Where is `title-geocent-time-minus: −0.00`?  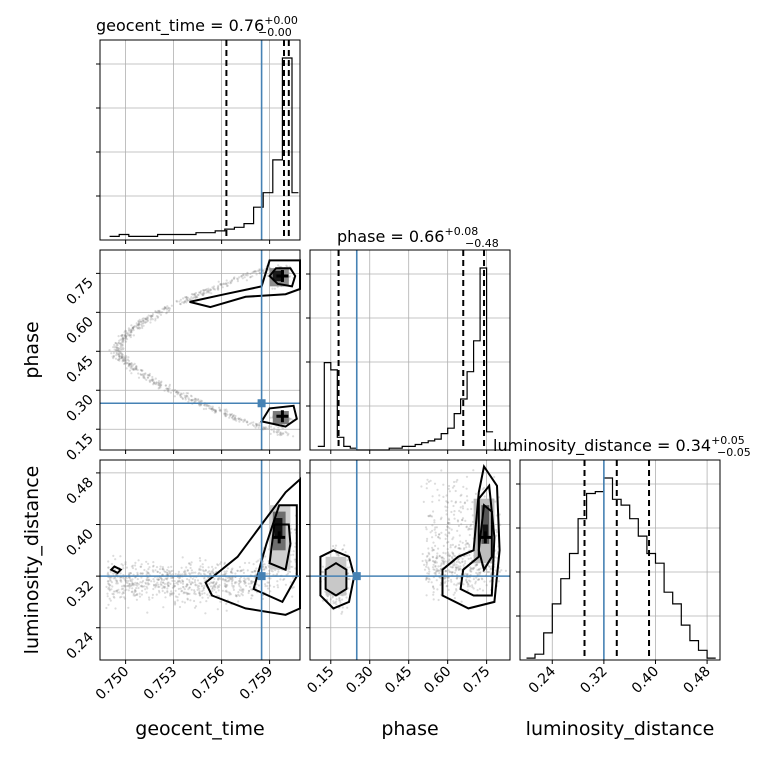 title-geocent-time-minus: −0.00 is located at coordinates (275, 32).